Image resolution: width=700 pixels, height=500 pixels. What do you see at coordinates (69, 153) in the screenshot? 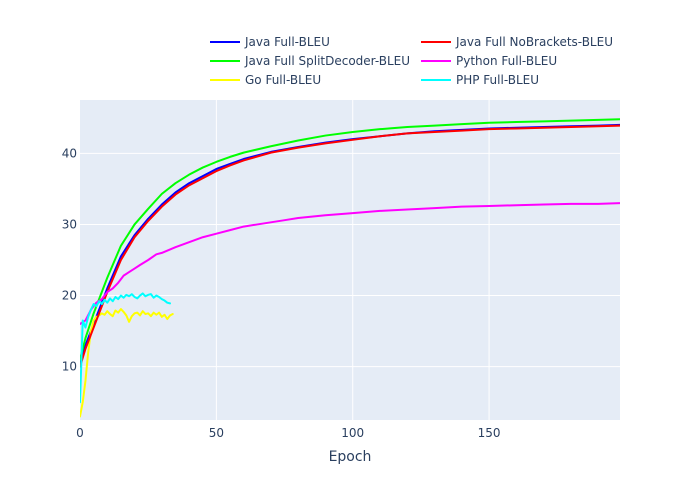
I see `y-tick-label: 40` at bounding box center [69, 153].